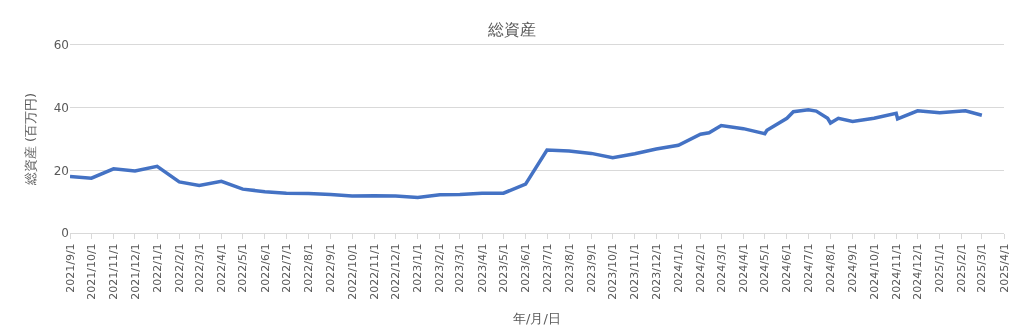 The width and height of the screenshot is (1024, 336). I want to click on x-tick-label: 2022/10/1, so click(352, 271).